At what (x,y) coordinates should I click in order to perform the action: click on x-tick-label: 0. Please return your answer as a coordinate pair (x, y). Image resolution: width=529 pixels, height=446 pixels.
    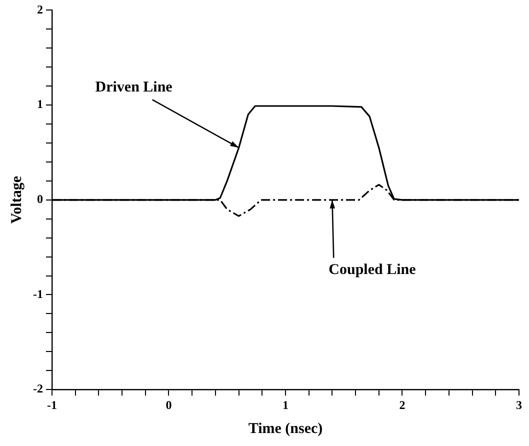
    Looking at the image, I should click on (169, 405).